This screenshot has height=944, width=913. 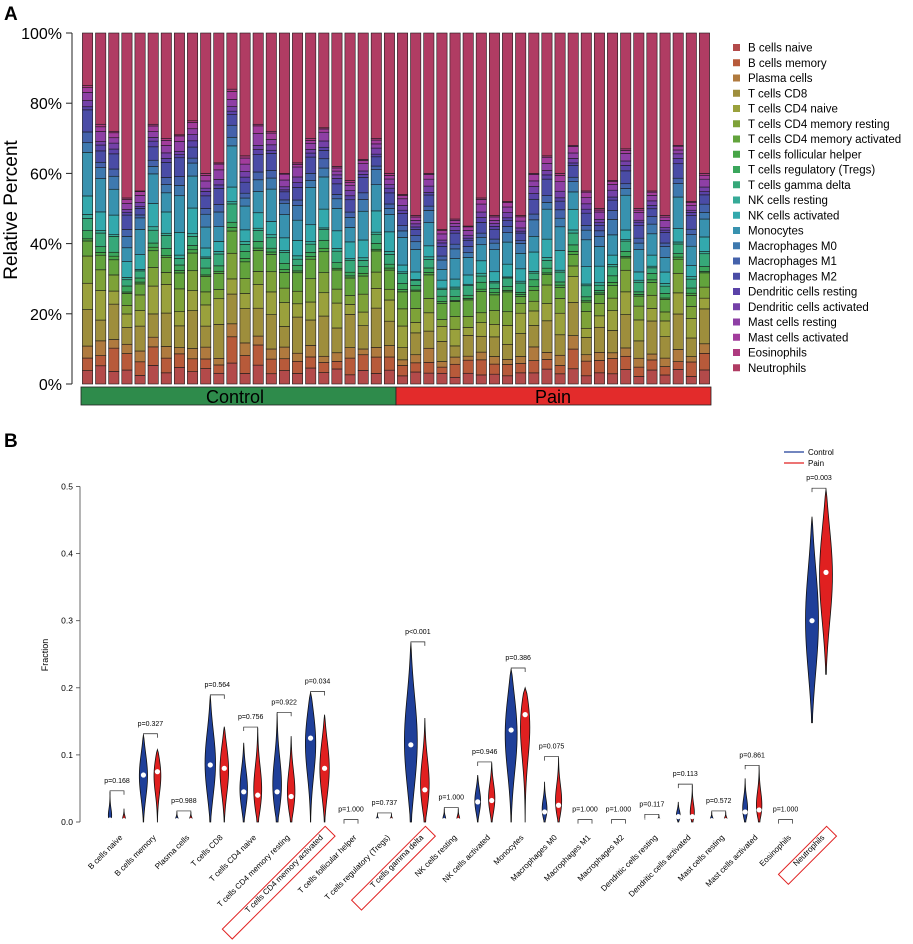 I want to click on group-pain-label: Pain, so click(x=553, y=397).